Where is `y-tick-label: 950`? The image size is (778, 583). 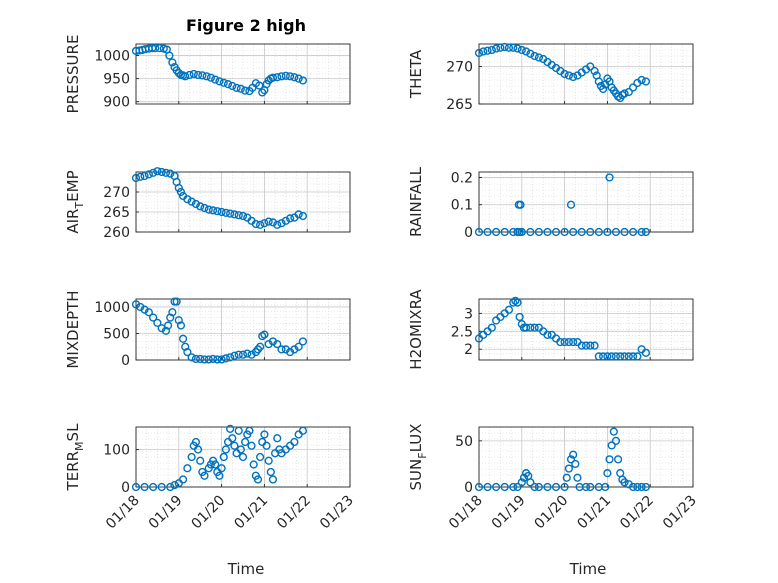 y-tick-label: 950 is located at coordinates (116, 80).